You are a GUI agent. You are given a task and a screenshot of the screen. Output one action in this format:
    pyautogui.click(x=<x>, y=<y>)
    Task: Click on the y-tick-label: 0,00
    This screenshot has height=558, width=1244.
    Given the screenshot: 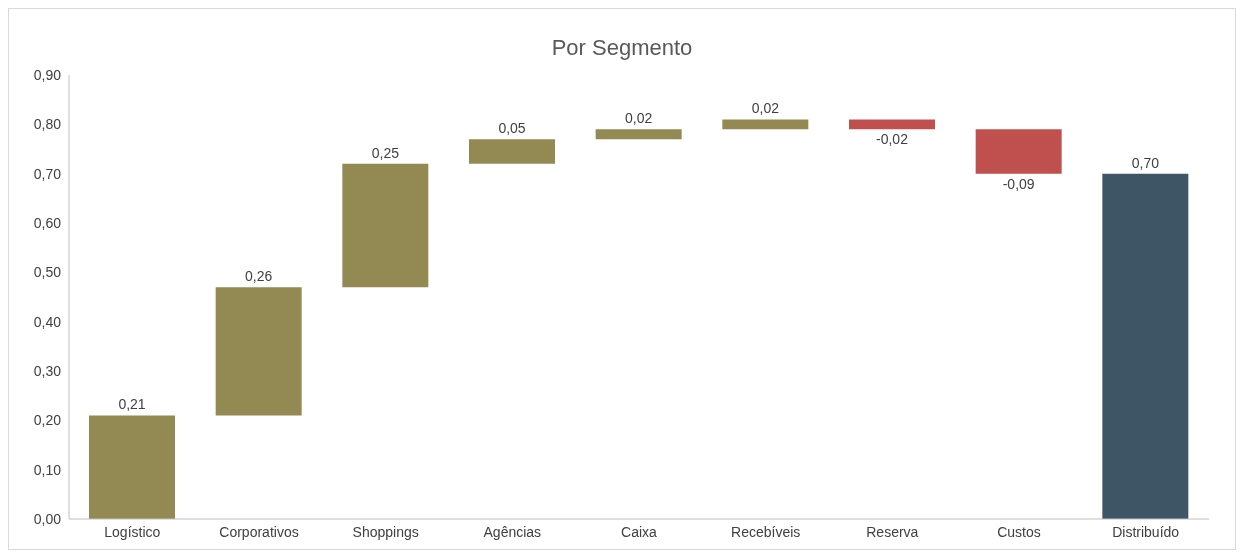 What is the action you would take?
    pyautogui.click(x=47, y=518)
    